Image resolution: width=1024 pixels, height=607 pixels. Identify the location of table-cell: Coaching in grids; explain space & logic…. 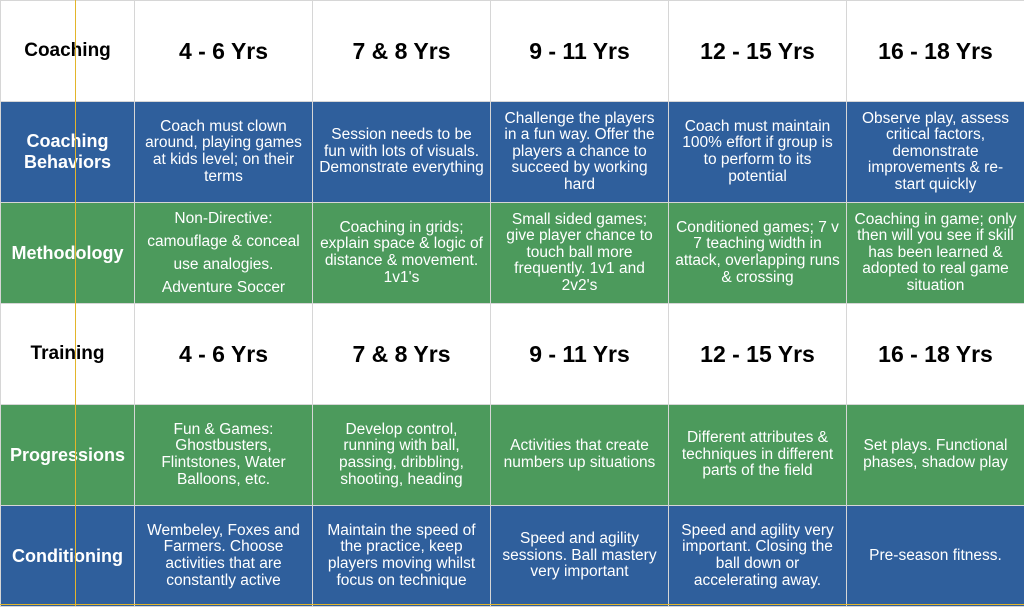
(402, 253).